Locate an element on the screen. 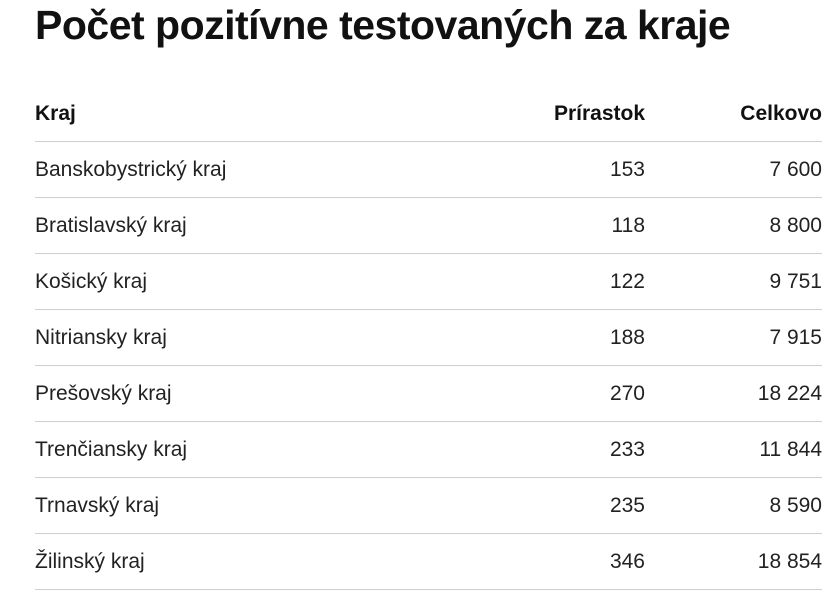 The width and height of the screenshot is (840, 615). increase-cell: 153 is located at coordinates (570, 169).